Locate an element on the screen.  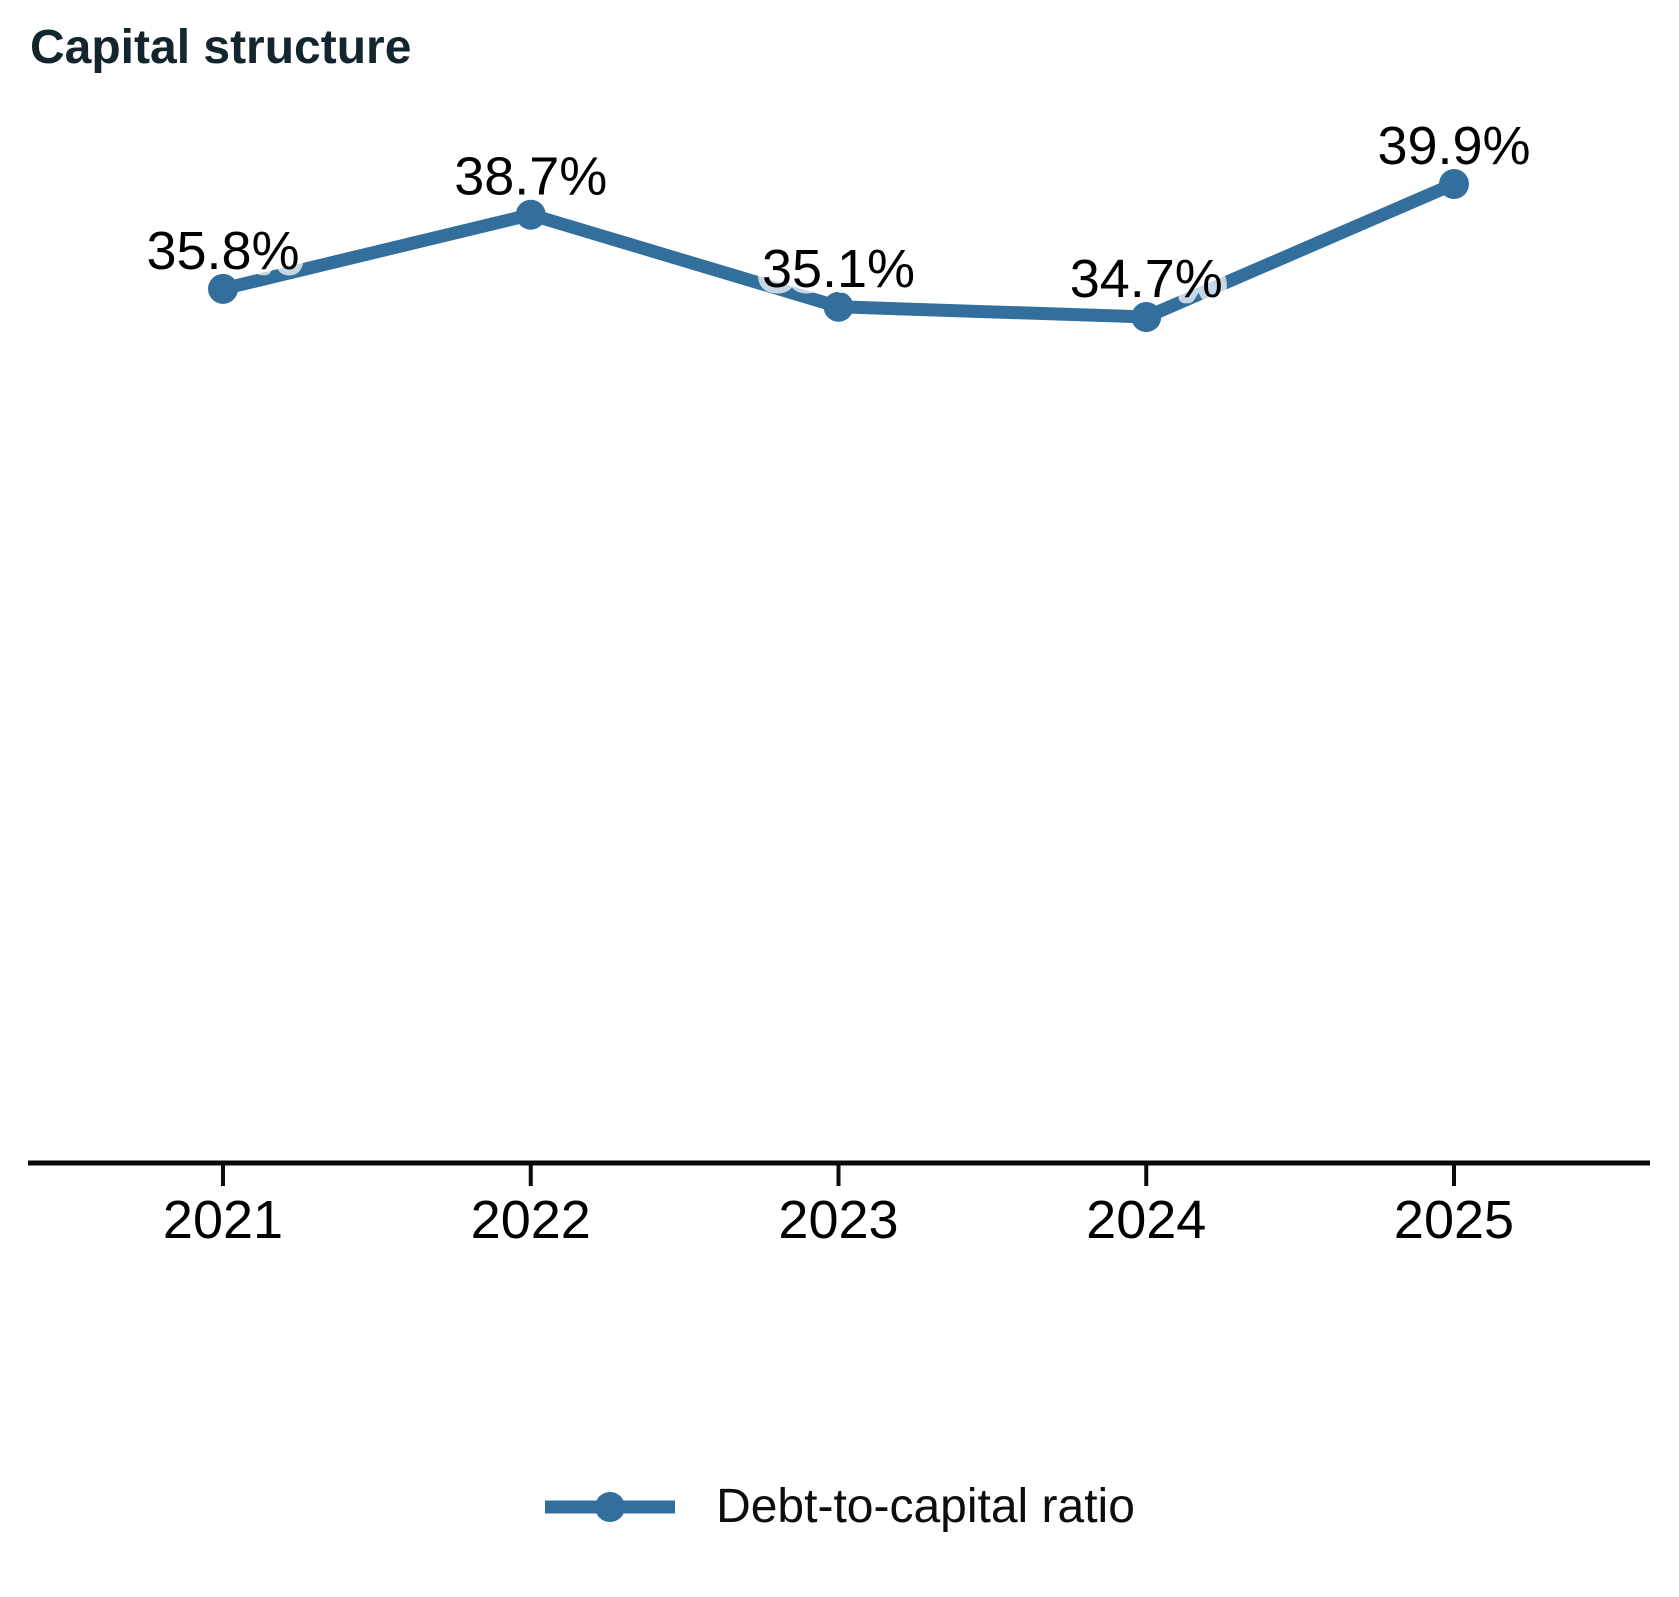
x-axis-tick-label: 2024 is located at coordinates (1146, 1220).